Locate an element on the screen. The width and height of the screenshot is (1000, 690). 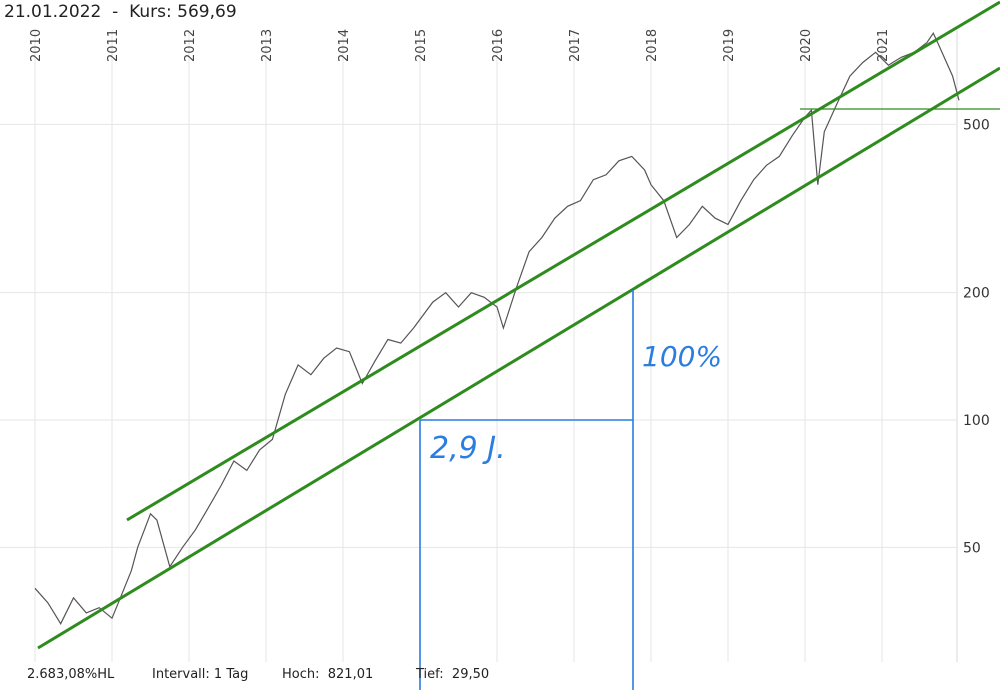
x-tick-label: 2021 is located at coordinates (883, 45).